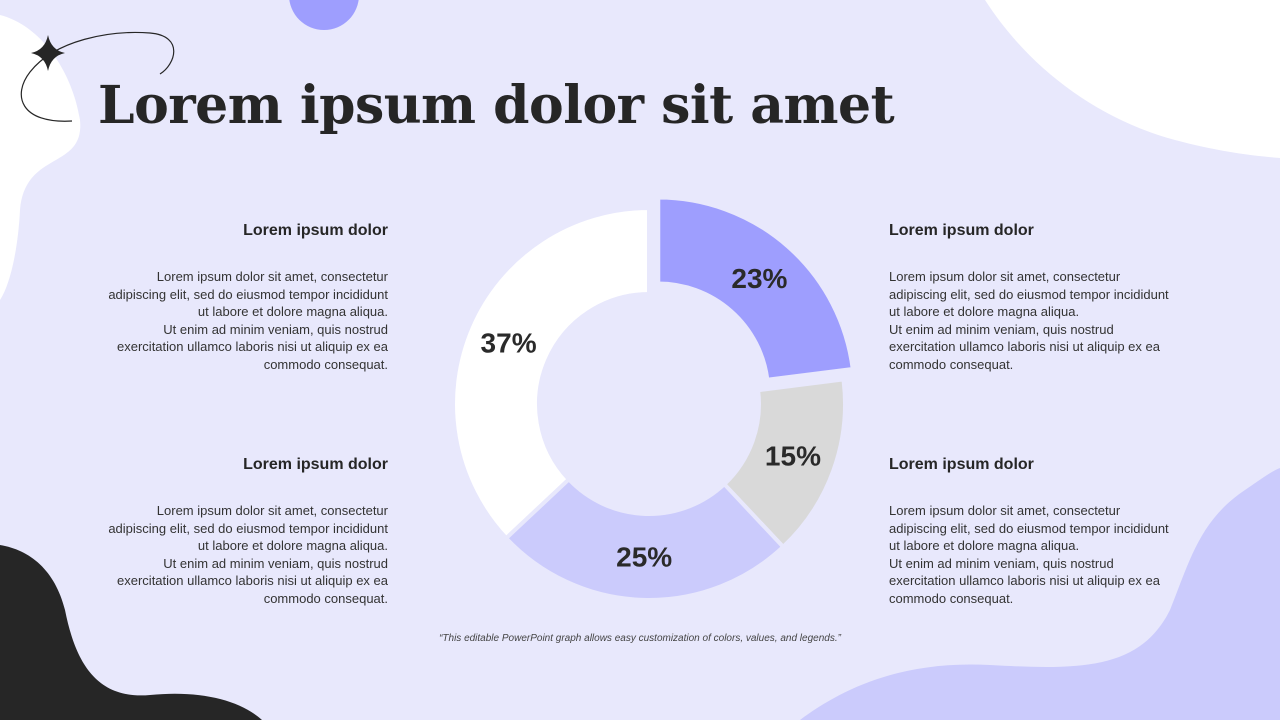  I want to click on dark-blob-bottom-left, so click(131, 632).